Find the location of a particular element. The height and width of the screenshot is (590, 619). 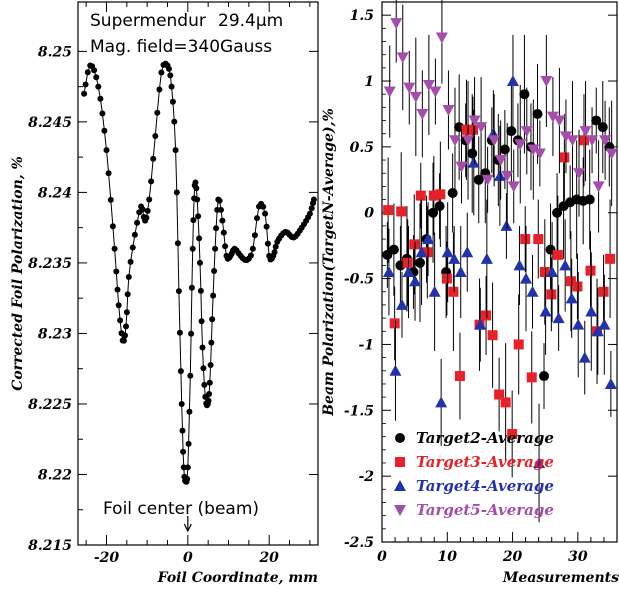

annotation-foil-center: Foil center (beam) is located at coordinates (181, 509).